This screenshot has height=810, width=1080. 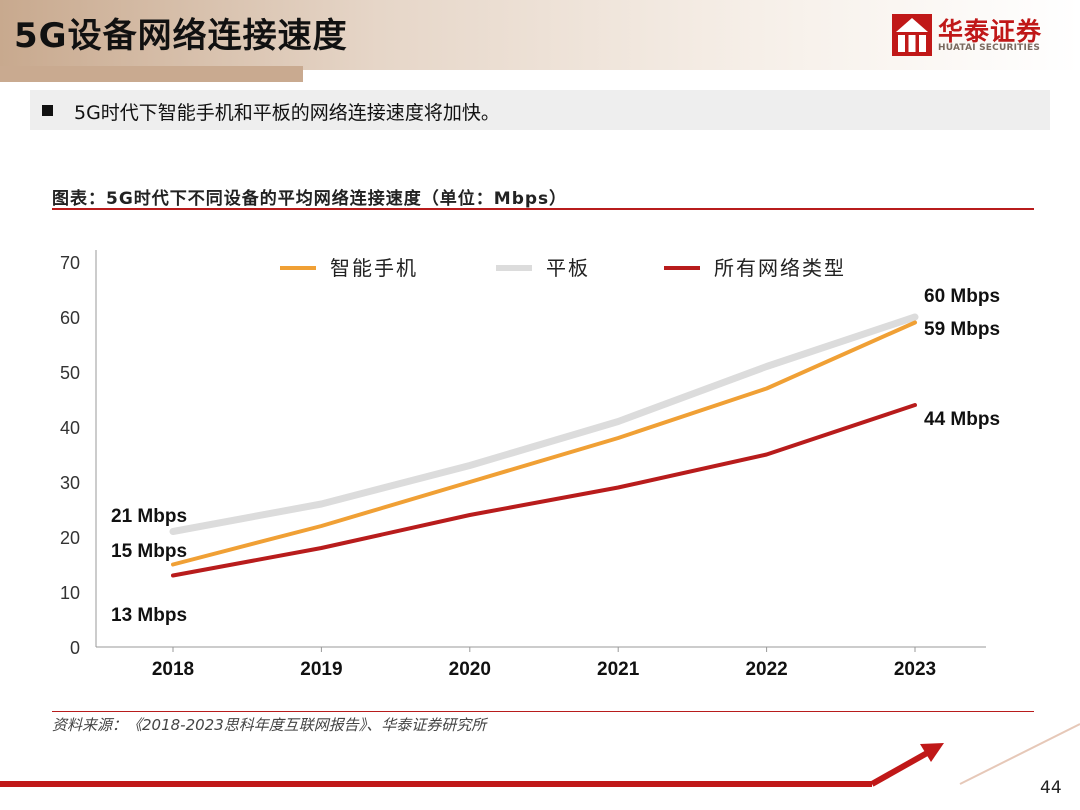 I want to click on page-title: 5G设备网络连接速度, so click(x=181, y=36).